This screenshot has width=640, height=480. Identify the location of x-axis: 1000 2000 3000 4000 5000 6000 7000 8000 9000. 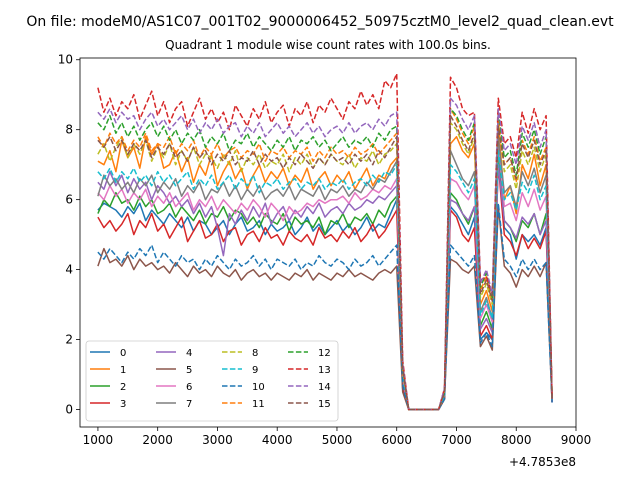
(337, 437).